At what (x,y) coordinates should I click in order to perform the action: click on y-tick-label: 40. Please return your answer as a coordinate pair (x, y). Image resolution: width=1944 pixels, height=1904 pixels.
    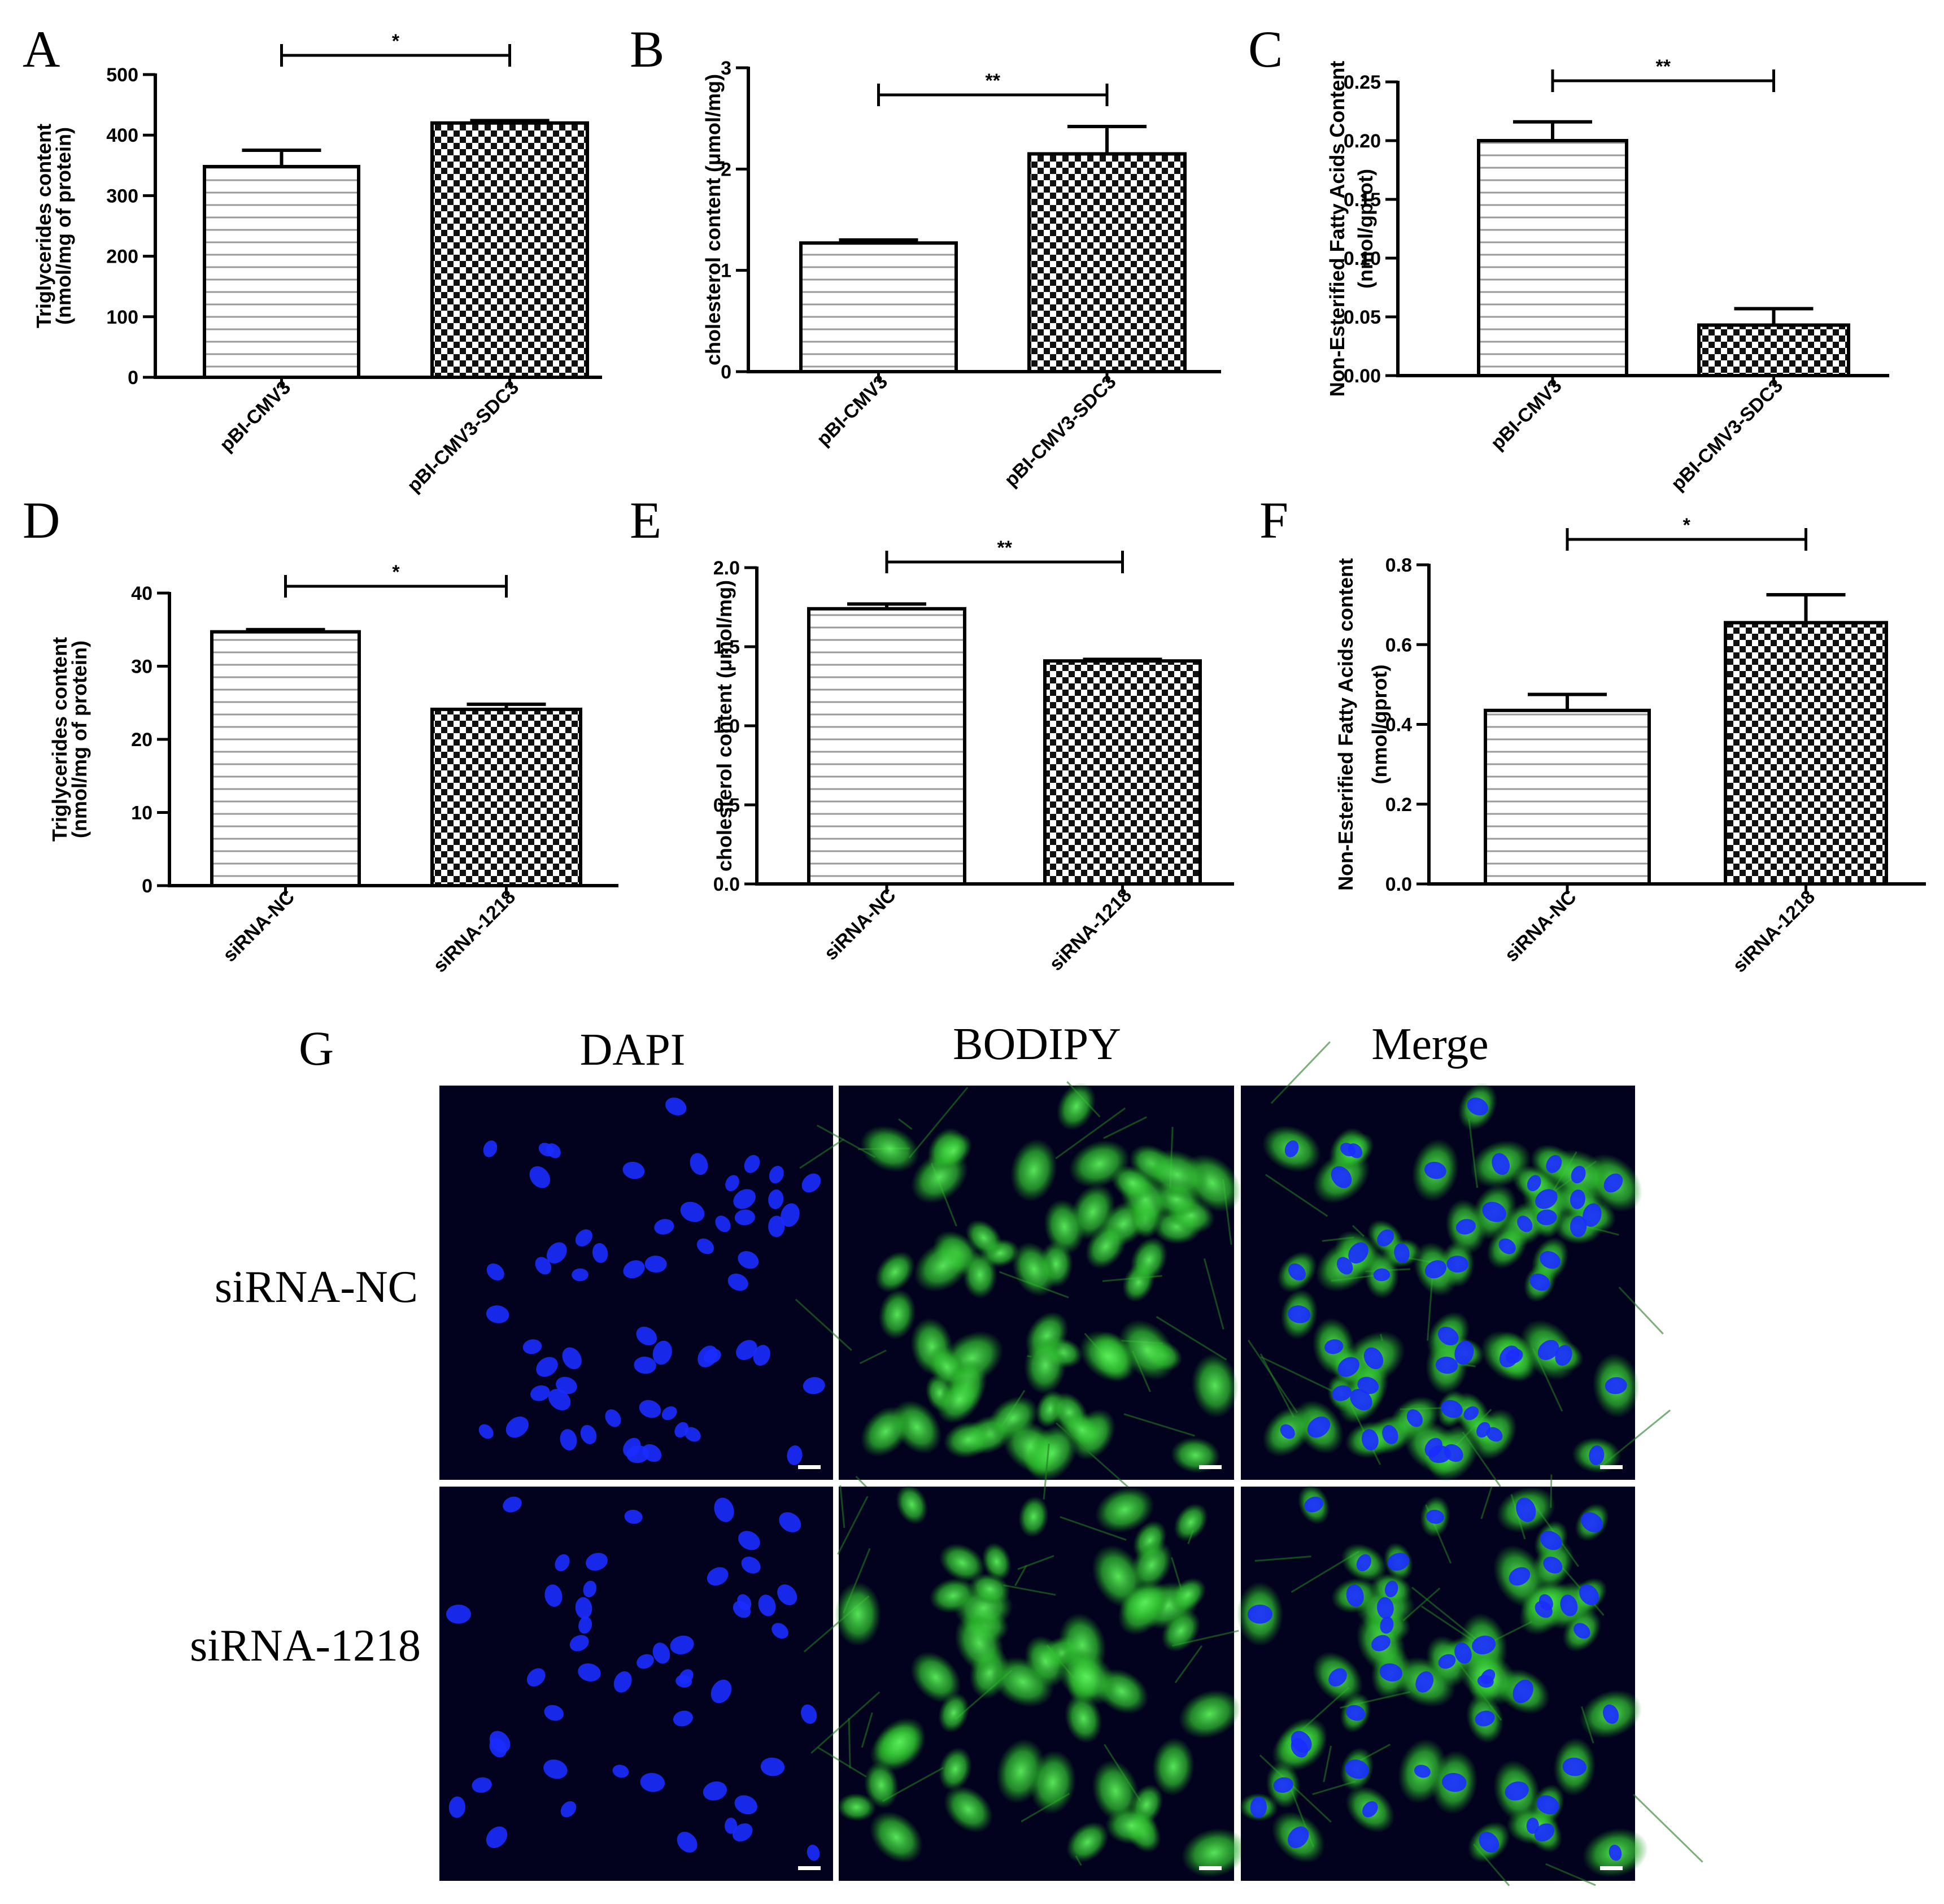
    Looking at the image, I should click on (141, 593).